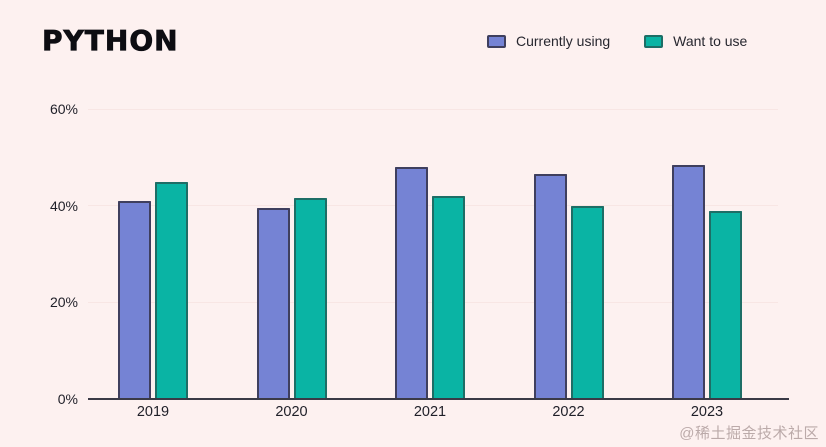  Describe the element at coordinates (563, 41) in the screenshot. I see `legend-label-currently-using: Currently using` at that location.